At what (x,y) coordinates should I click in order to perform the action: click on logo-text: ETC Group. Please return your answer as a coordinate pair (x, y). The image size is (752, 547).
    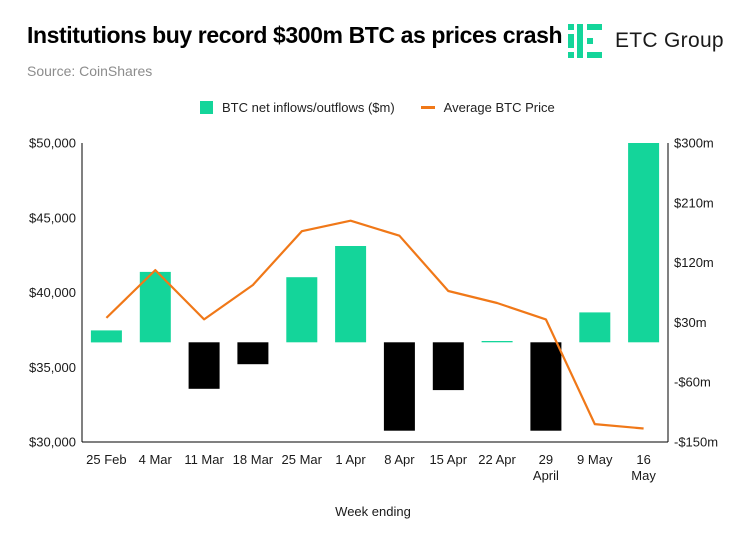
    Looking at the image, I should click on (669, 40).